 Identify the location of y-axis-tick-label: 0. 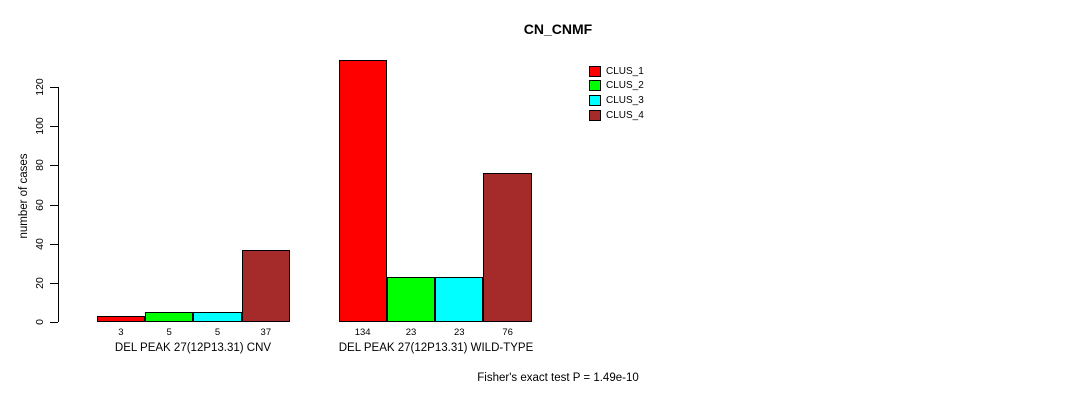
(40, 322).